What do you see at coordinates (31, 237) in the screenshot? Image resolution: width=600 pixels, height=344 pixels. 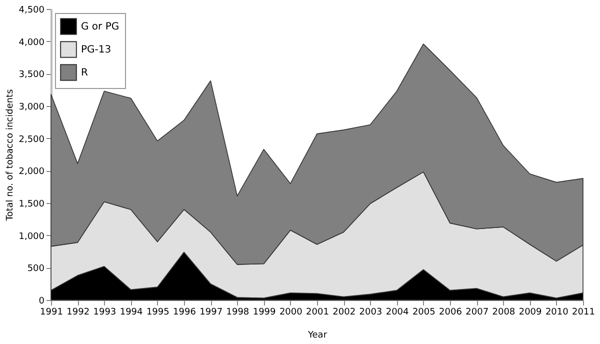 I see `y-tick-label: 1,000` at bounding box center [31, 237].